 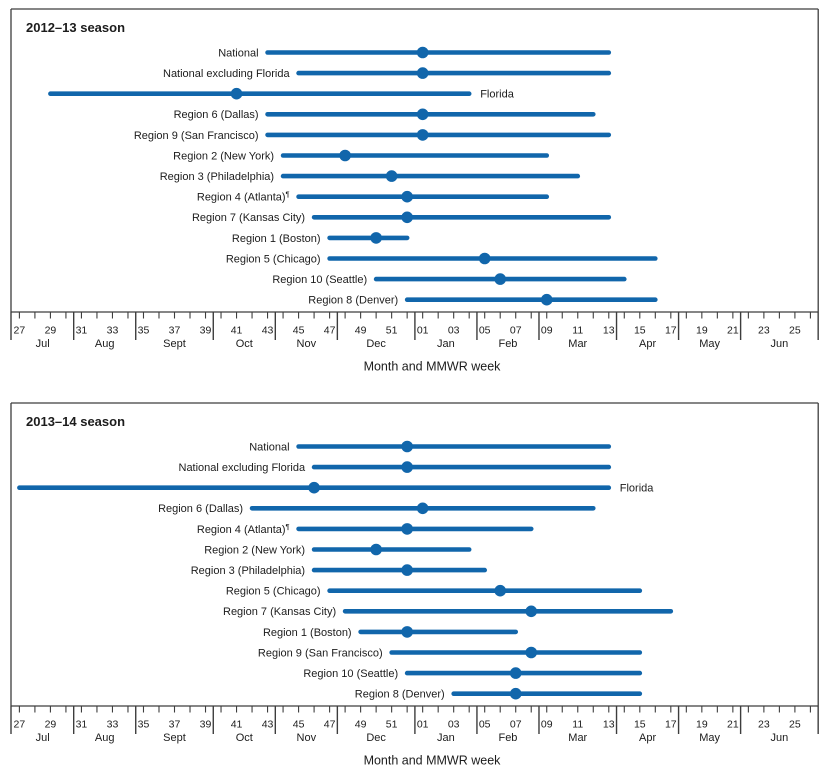 I want to click on week-tick-label: 07, so click(x=516, y=331).